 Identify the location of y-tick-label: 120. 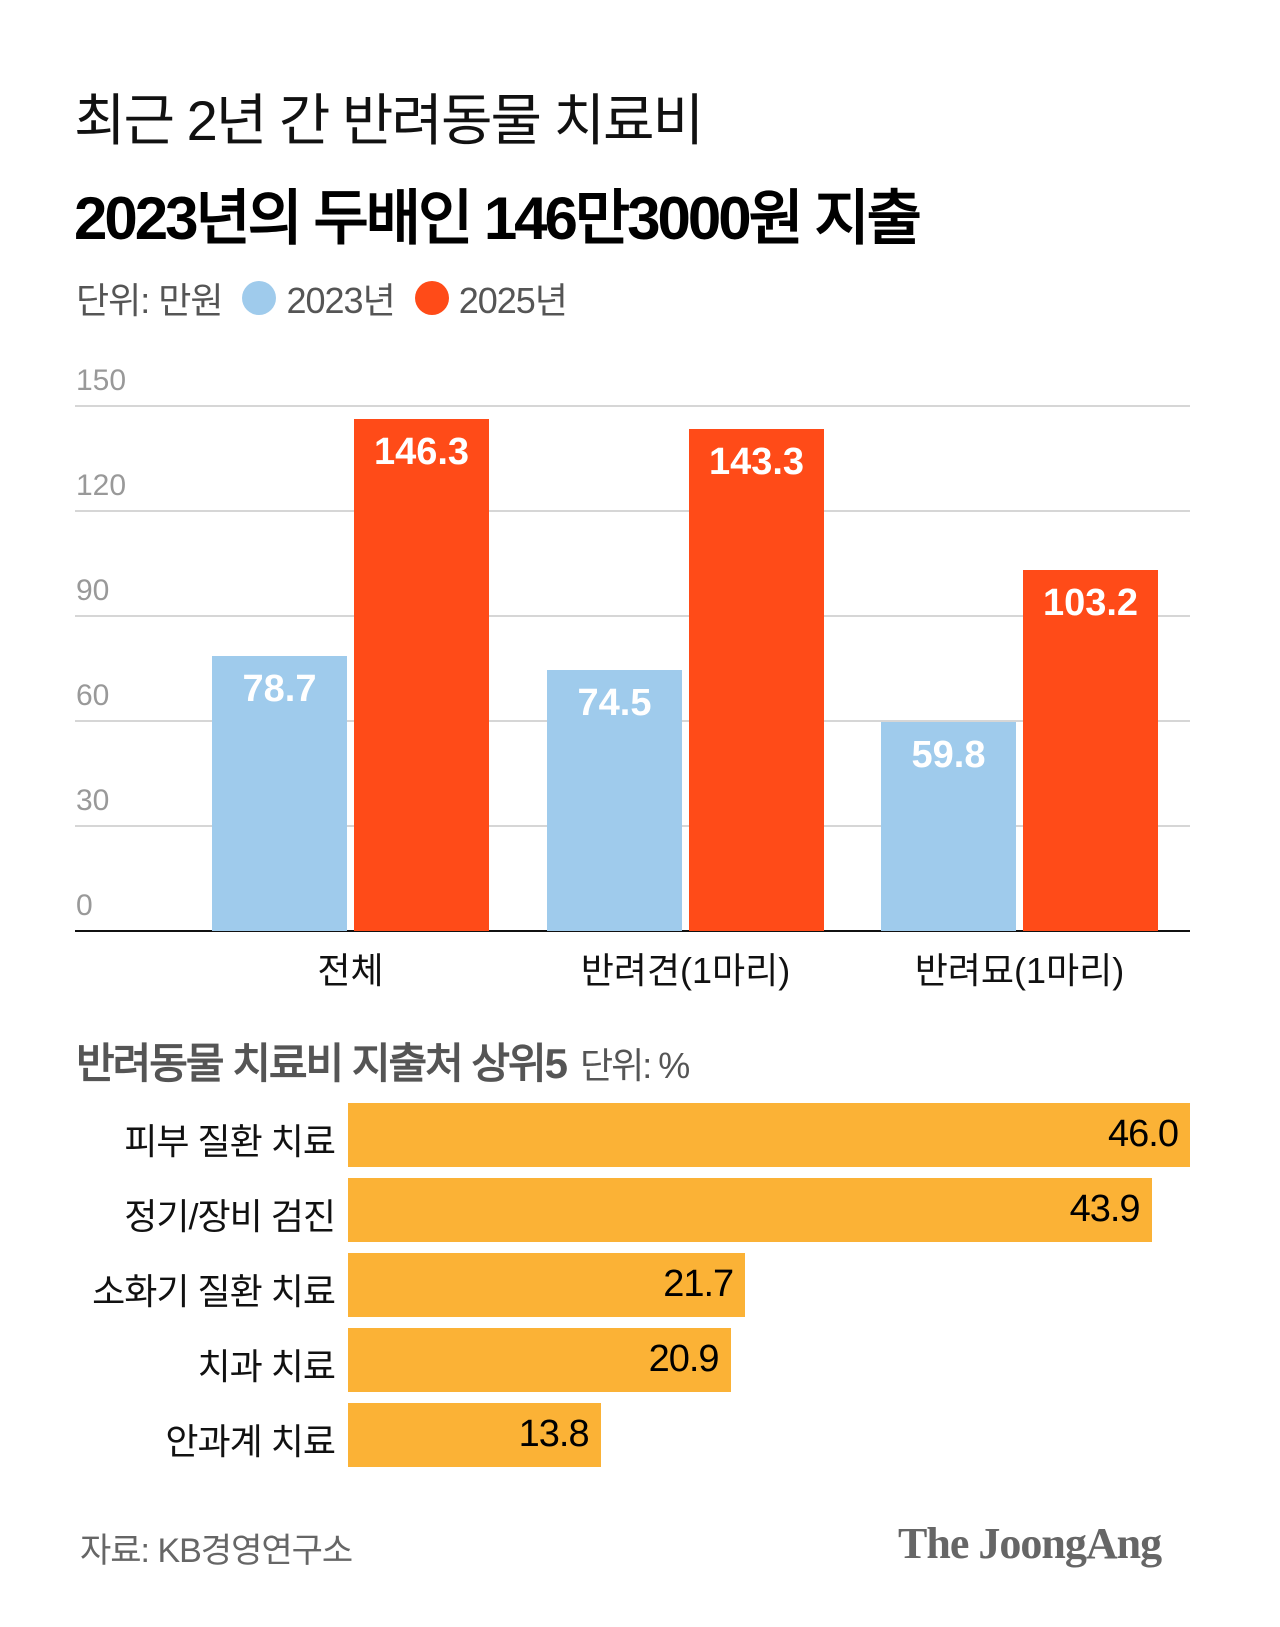
(101, 485).